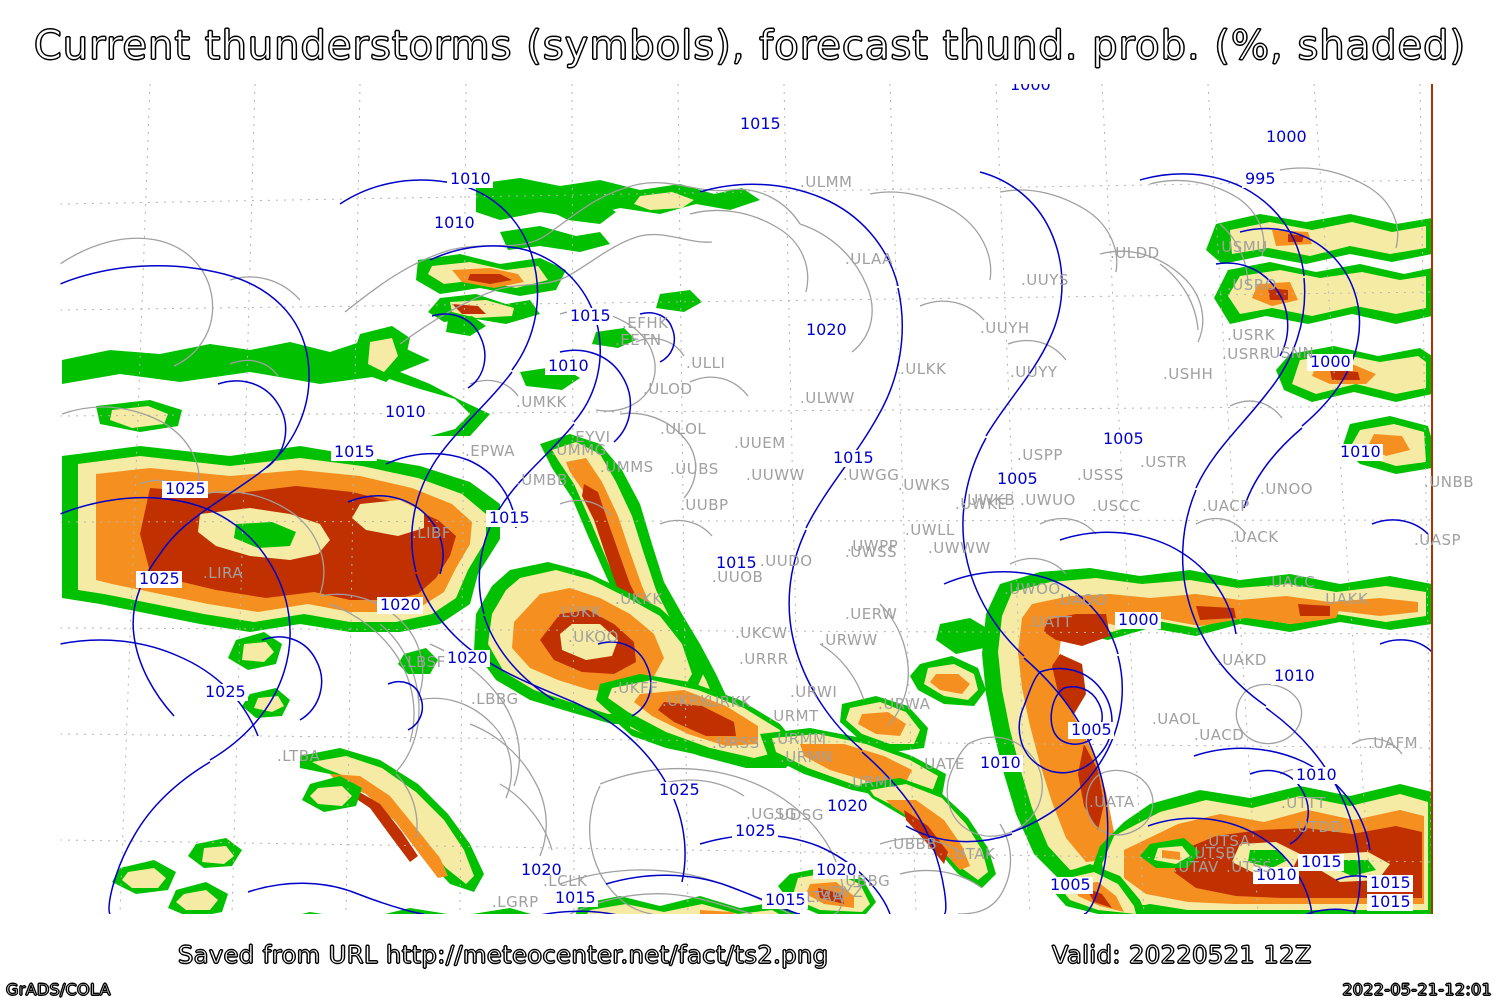  I want to click on station-label: .UACC, so click(1290, 582).